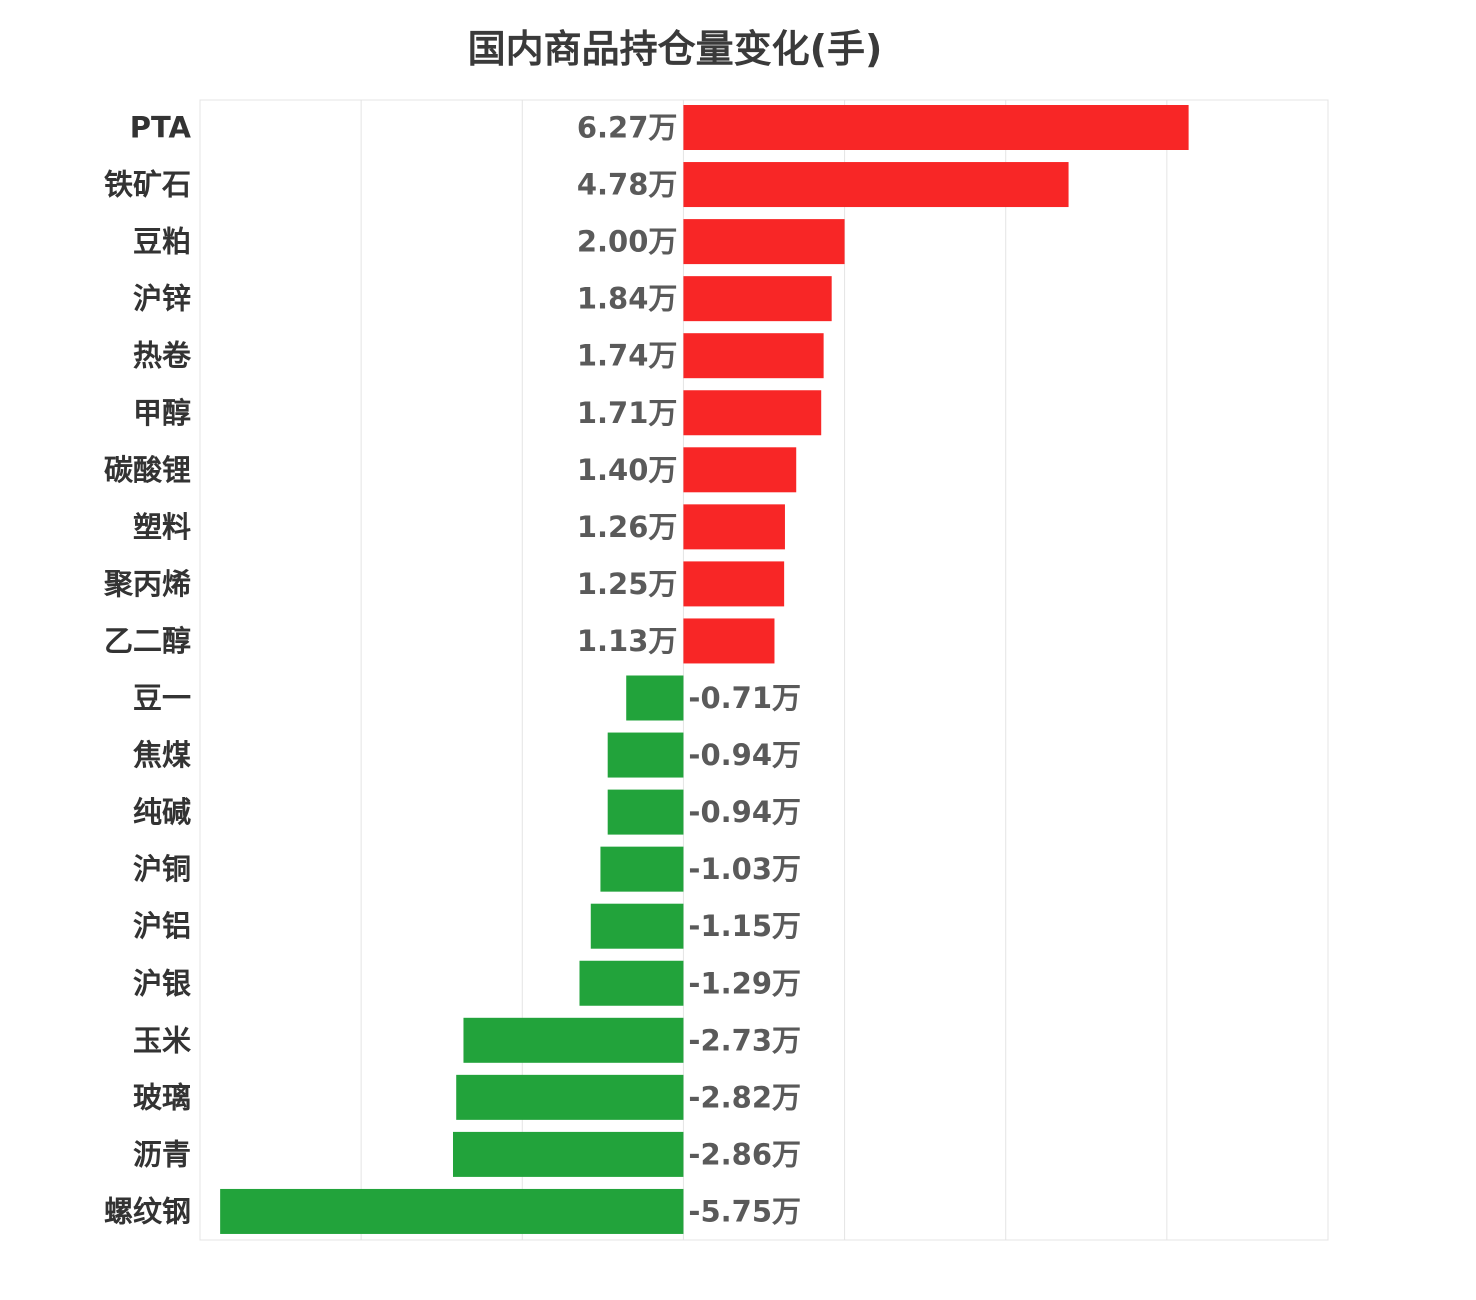 The width and height of the screenshot is (1476, 1300). What do you see at coordinates (627, 527) in the screenshot?
I see `value-label: 1.26万` at bounding box center [627, 527].